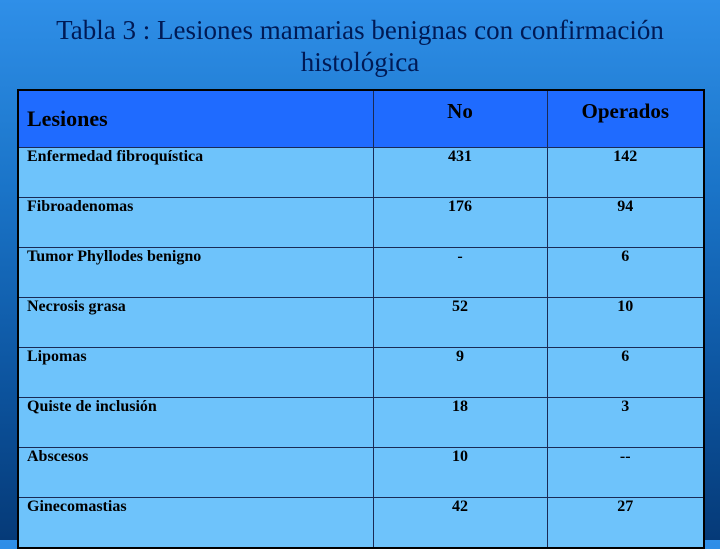 The height and width of the screenshot is (549, 720). I want to click on table-row: Necrosis grasa 52 10, so click(361, 322).